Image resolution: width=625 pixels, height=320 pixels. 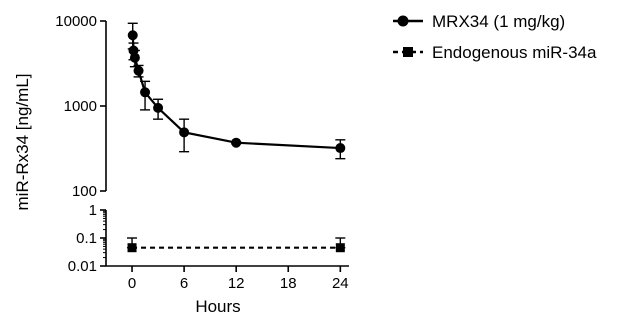 I want to click on series-line, so click(x=236, y=92).